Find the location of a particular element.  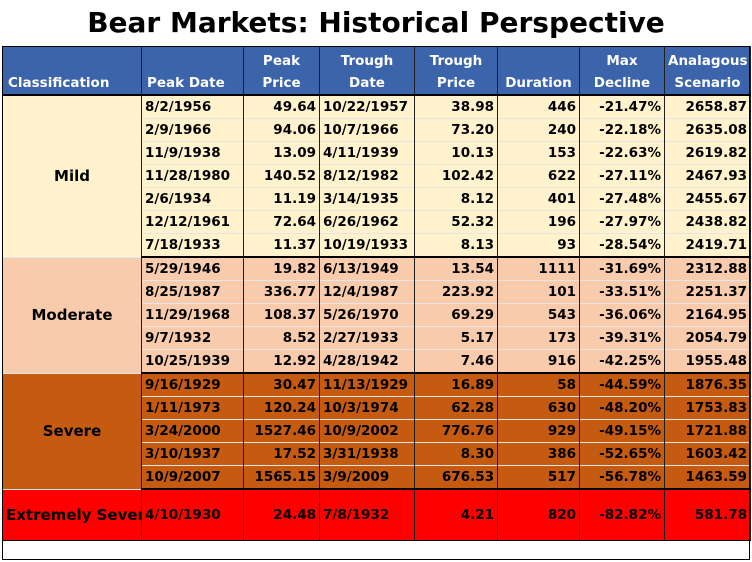

trough-price-cell: 8.30 is located at coordinates (456, 454).